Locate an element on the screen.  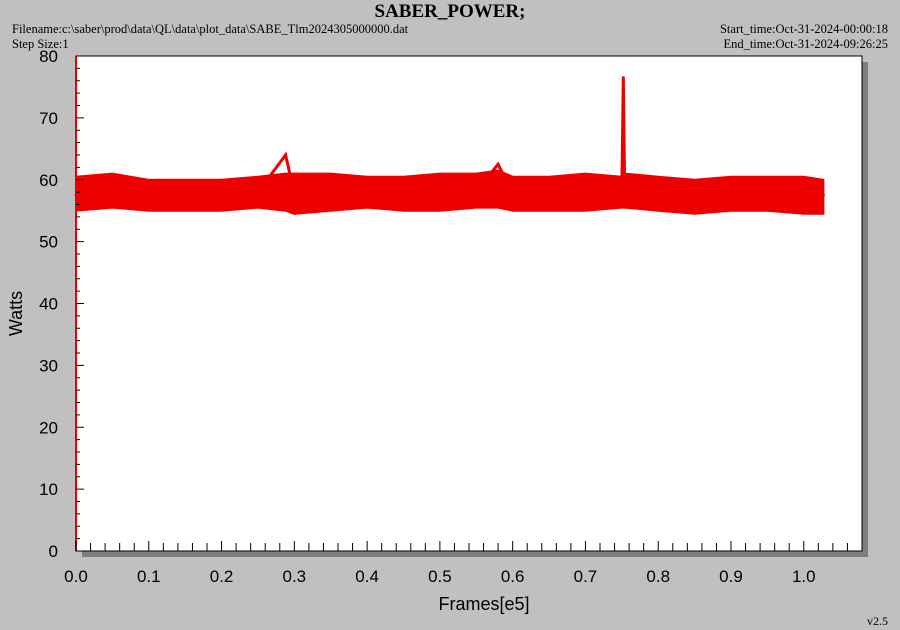
y-tick-label: 60 is located at coordinates (48, 180).